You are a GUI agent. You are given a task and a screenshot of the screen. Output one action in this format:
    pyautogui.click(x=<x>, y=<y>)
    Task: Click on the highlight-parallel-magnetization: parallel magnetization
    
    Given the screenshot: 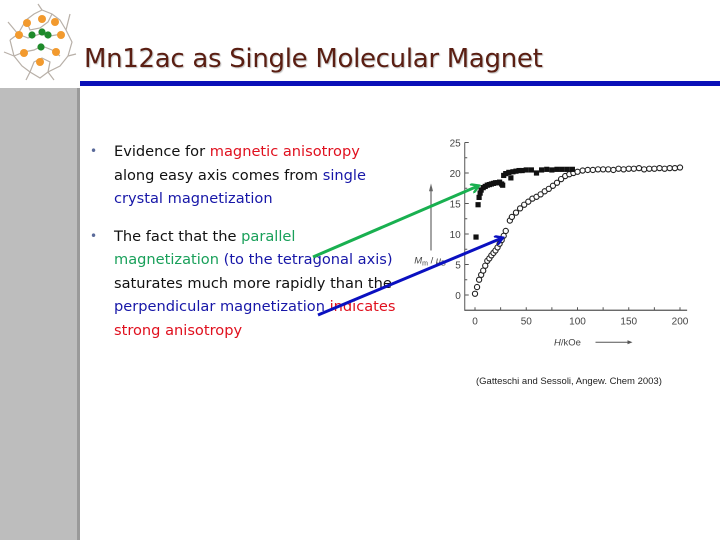 What is the action you would take?
    pyautogui.click(x=205, y=248)
    